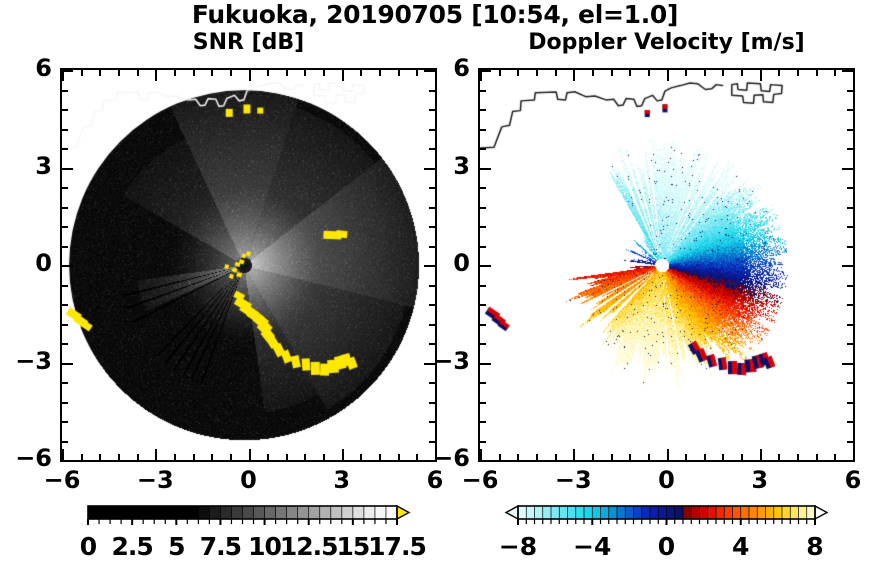  Describe the element at coordinates (43, 68) in the screenshot. I see `y-axis-label-snr-0: 6` at that location.